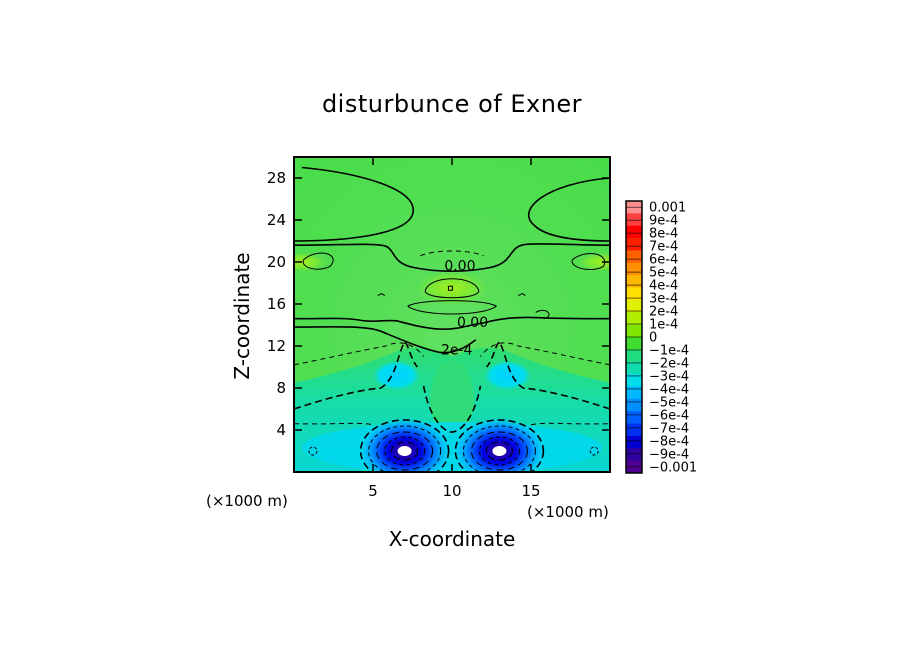  I want to click on y-tick-label: 4, so click(281, 430).